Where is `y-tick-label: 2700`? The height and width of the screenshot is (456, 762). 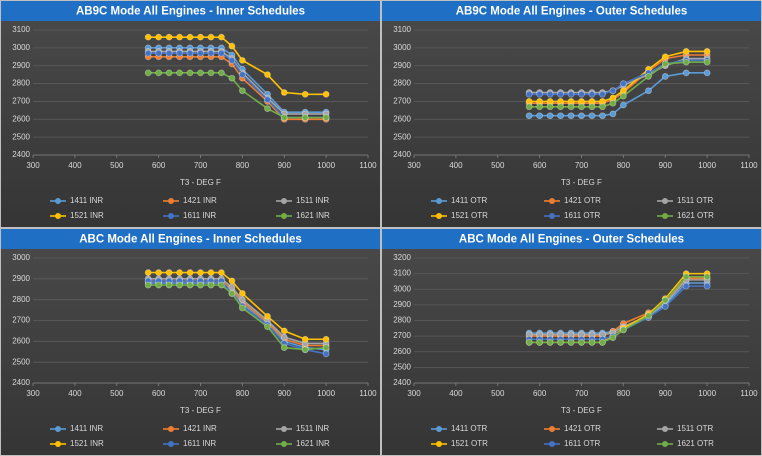
y-tick-label: 2700 is located at coordinates (402, 335).